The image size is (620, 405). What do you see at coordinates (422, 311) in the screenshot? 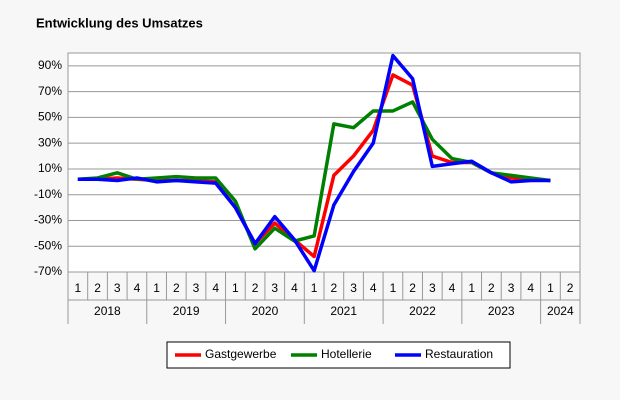
I see `year-label: 2022` at bounding box center [422, 311].